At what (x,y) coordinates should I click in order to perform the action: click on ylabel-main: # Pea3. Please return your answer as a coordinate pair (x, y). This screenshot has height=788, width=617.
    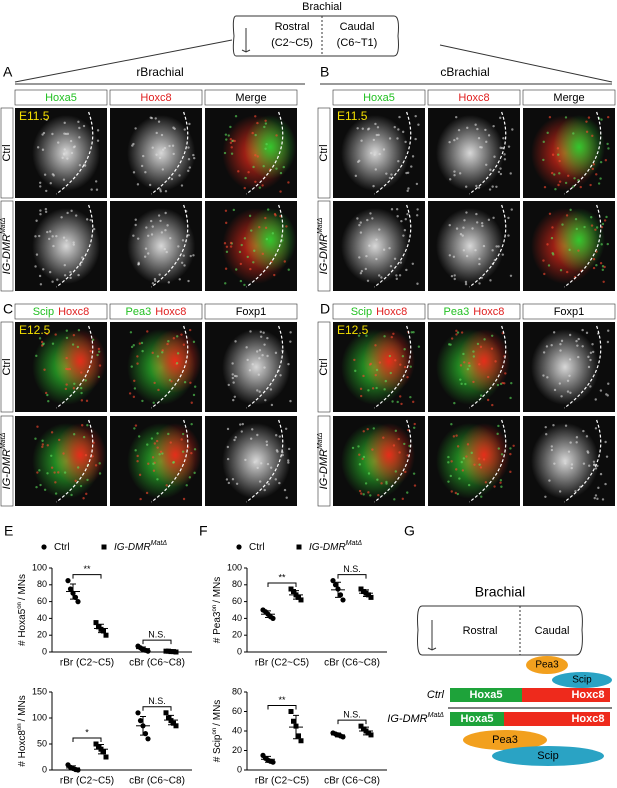
    Looking at the image, I should click on (217, 627).